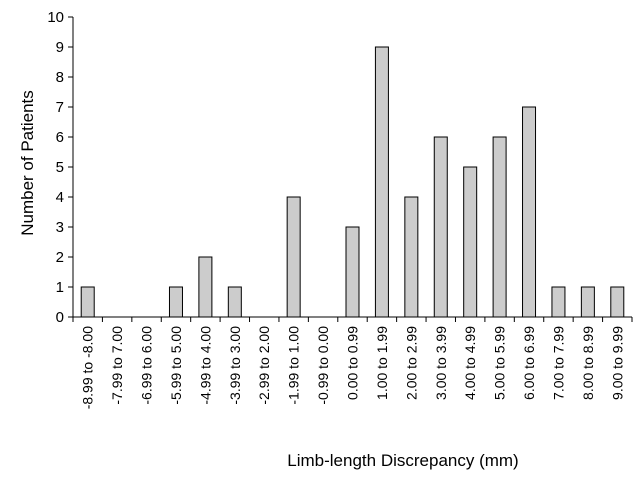  I want to click on x-tick-label: -1.99 to 1.00, so click(294, 365).